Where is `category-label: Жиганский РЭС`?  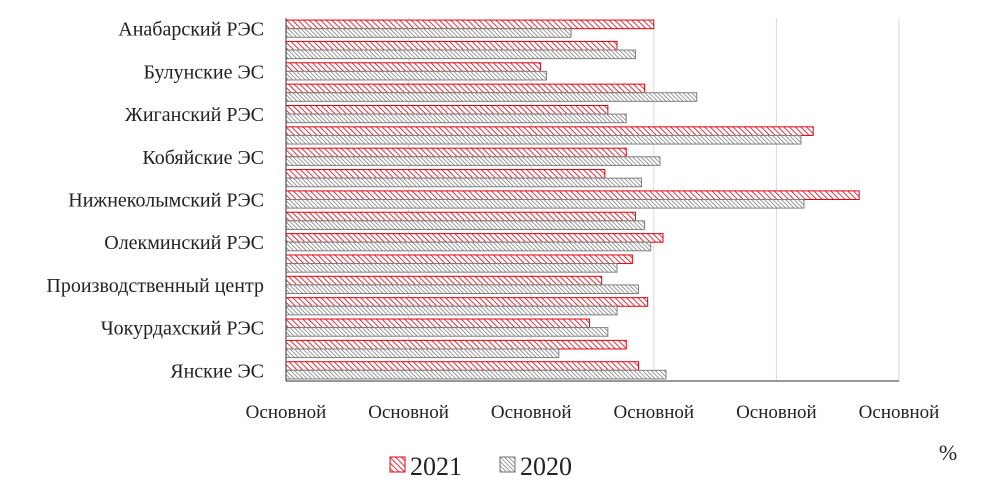
category-label: Жиганский РЭС is located at coordinates (194, 115).